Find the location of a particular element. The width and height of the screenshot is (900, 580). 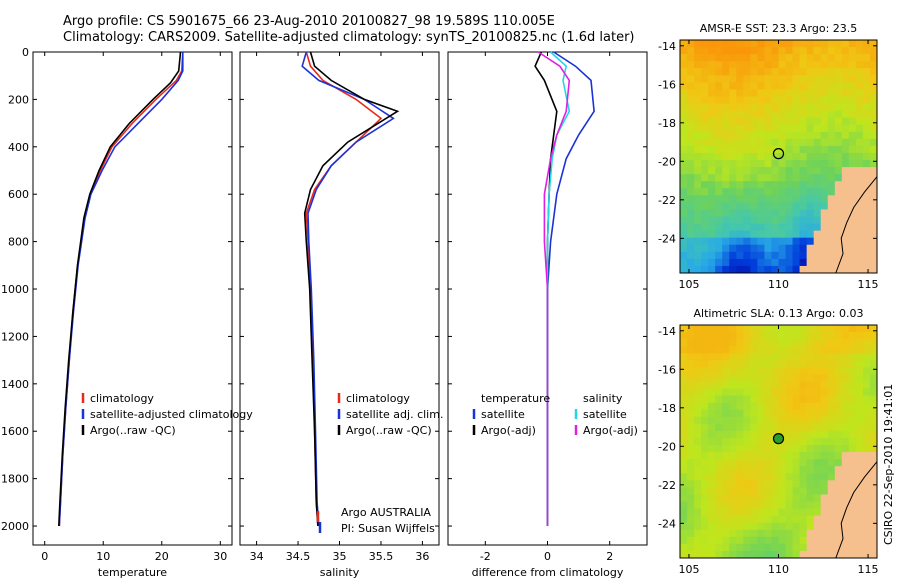

annotation-line: Argo AUSTRALIA is located at coordinates (386, 512).